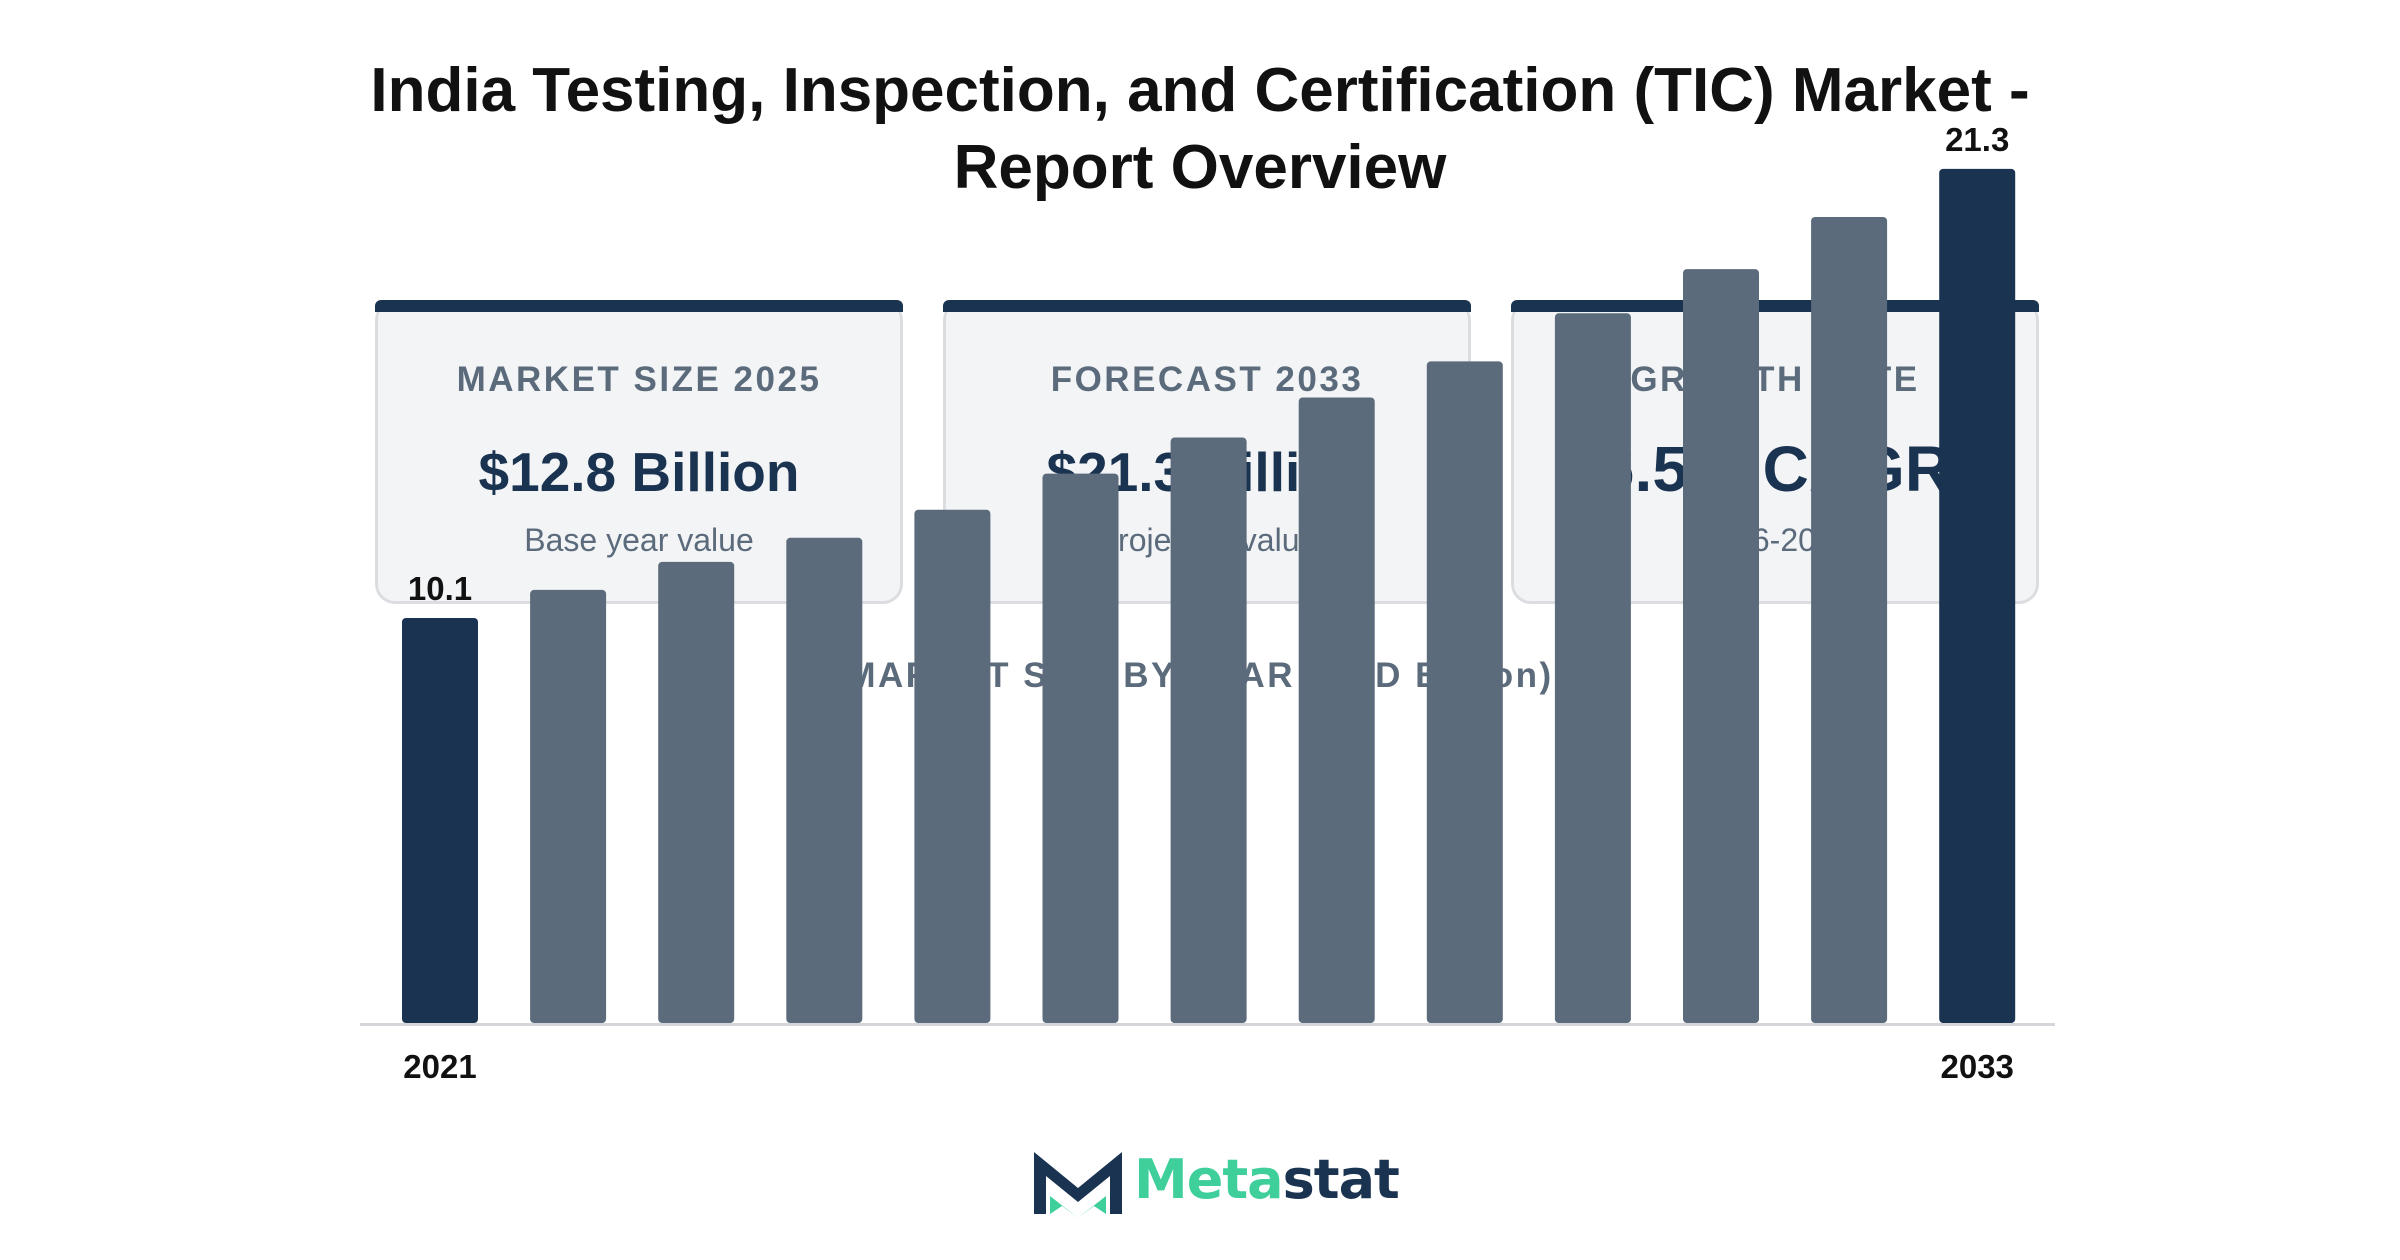 The image size is (2400, 1260). What do you see at coordinates (1977, 139) in the screenshot?
I see `value-label-2033: 21.3` at bounding box center [1977, 139].